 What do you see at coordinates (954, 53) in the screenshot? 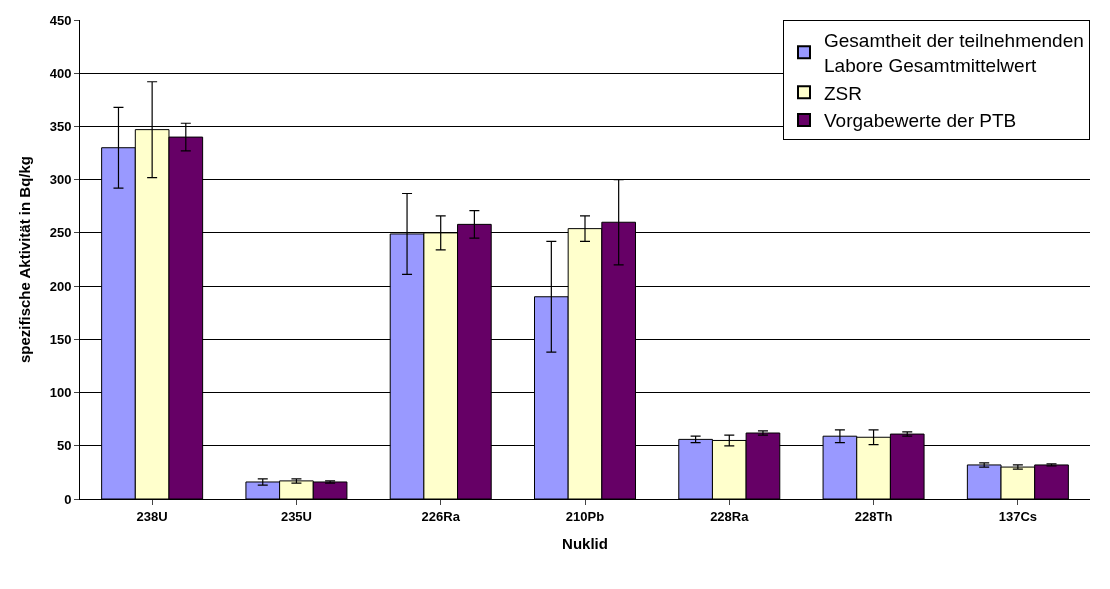
I see `legend-label: Gesamtheit der teilnehmenden Labore Gesamtmittelwert` at bounding box center [954, 53].